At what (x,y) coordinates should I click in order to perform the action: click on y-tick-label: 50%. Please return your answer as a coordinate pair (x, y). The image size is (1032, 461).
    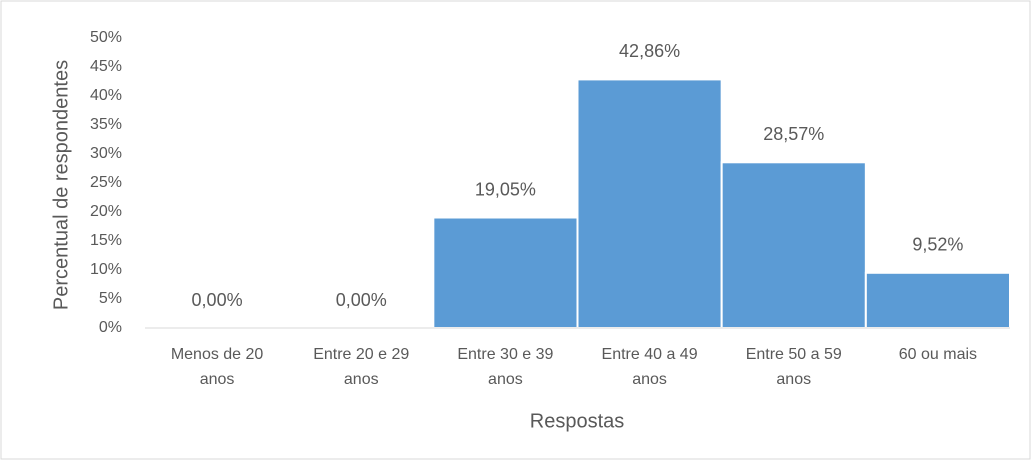
    Looking at the image, I should click on (106, 37).